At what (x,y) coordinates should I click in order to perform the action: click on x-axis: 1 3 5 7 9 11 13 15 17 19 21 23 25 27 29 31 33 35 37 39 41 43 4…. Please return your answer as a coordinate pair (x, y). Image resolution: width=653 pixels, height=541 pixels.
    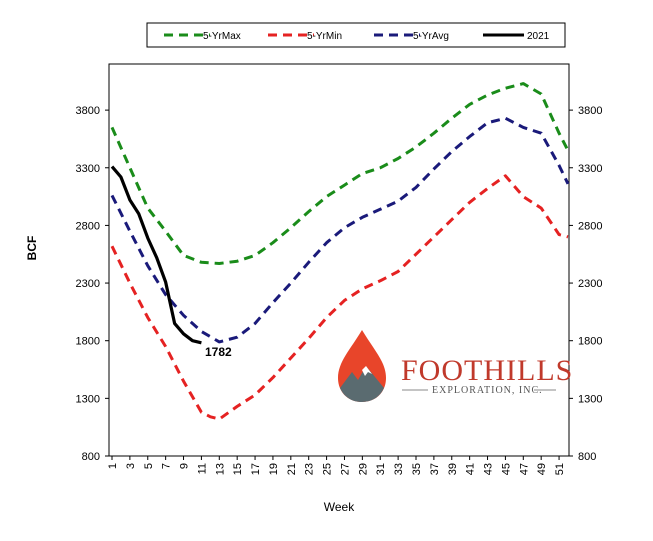
    Looking at the image, I should click on (336, 465).